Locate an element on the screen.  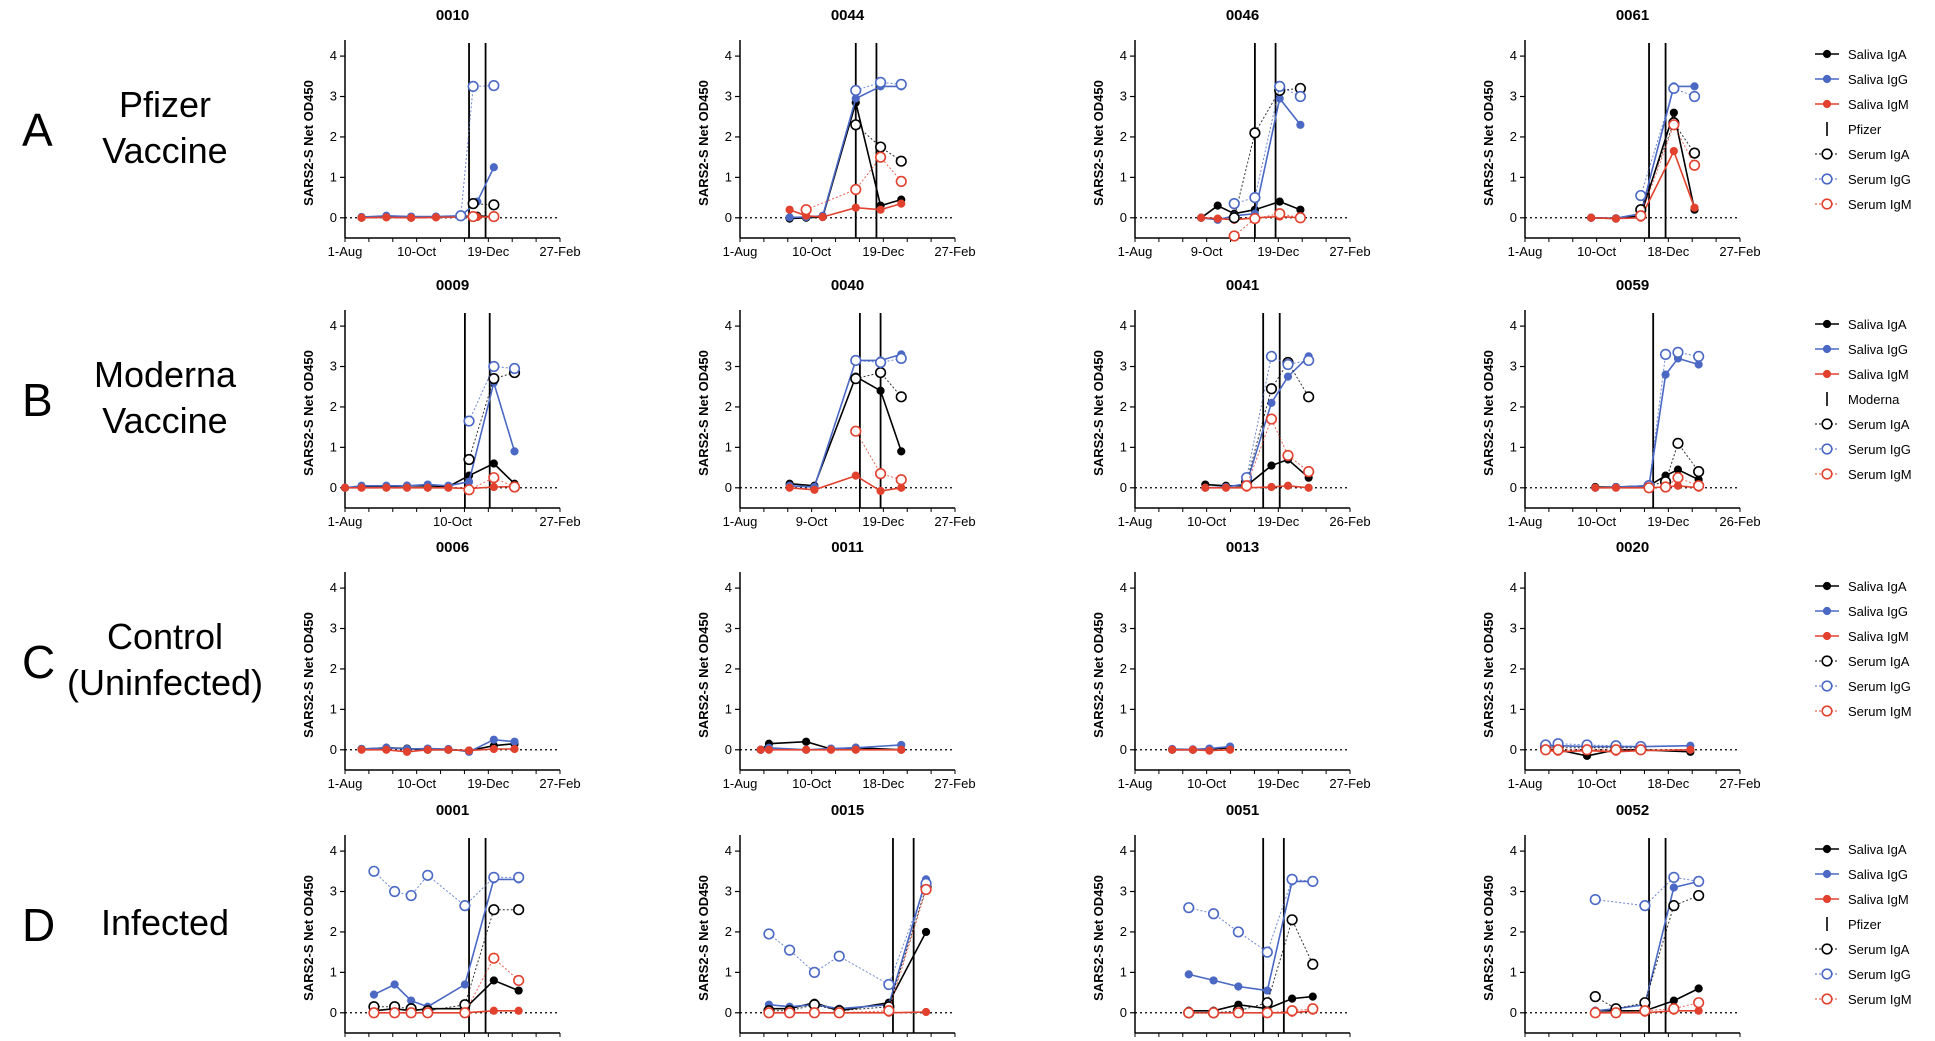
series-serum-igm is located at coordinates (1251, 1011).